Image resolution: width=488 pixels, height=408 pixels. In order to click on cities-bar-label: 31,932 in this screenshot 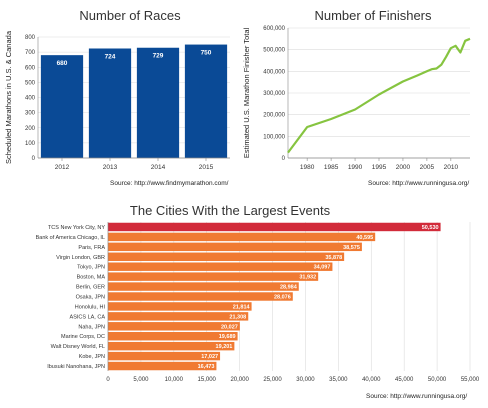, I will do `click(307, 278)`.